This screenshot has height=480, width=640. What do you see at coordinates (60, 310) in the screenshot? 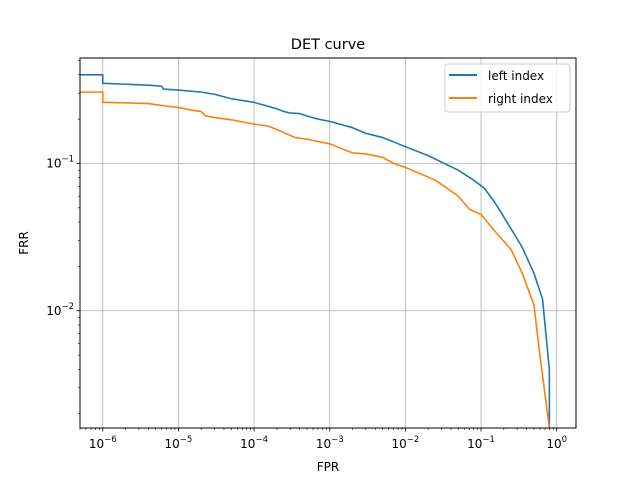
I see `y-tick-label: 10⁻²` at bounding box center [60, 310].